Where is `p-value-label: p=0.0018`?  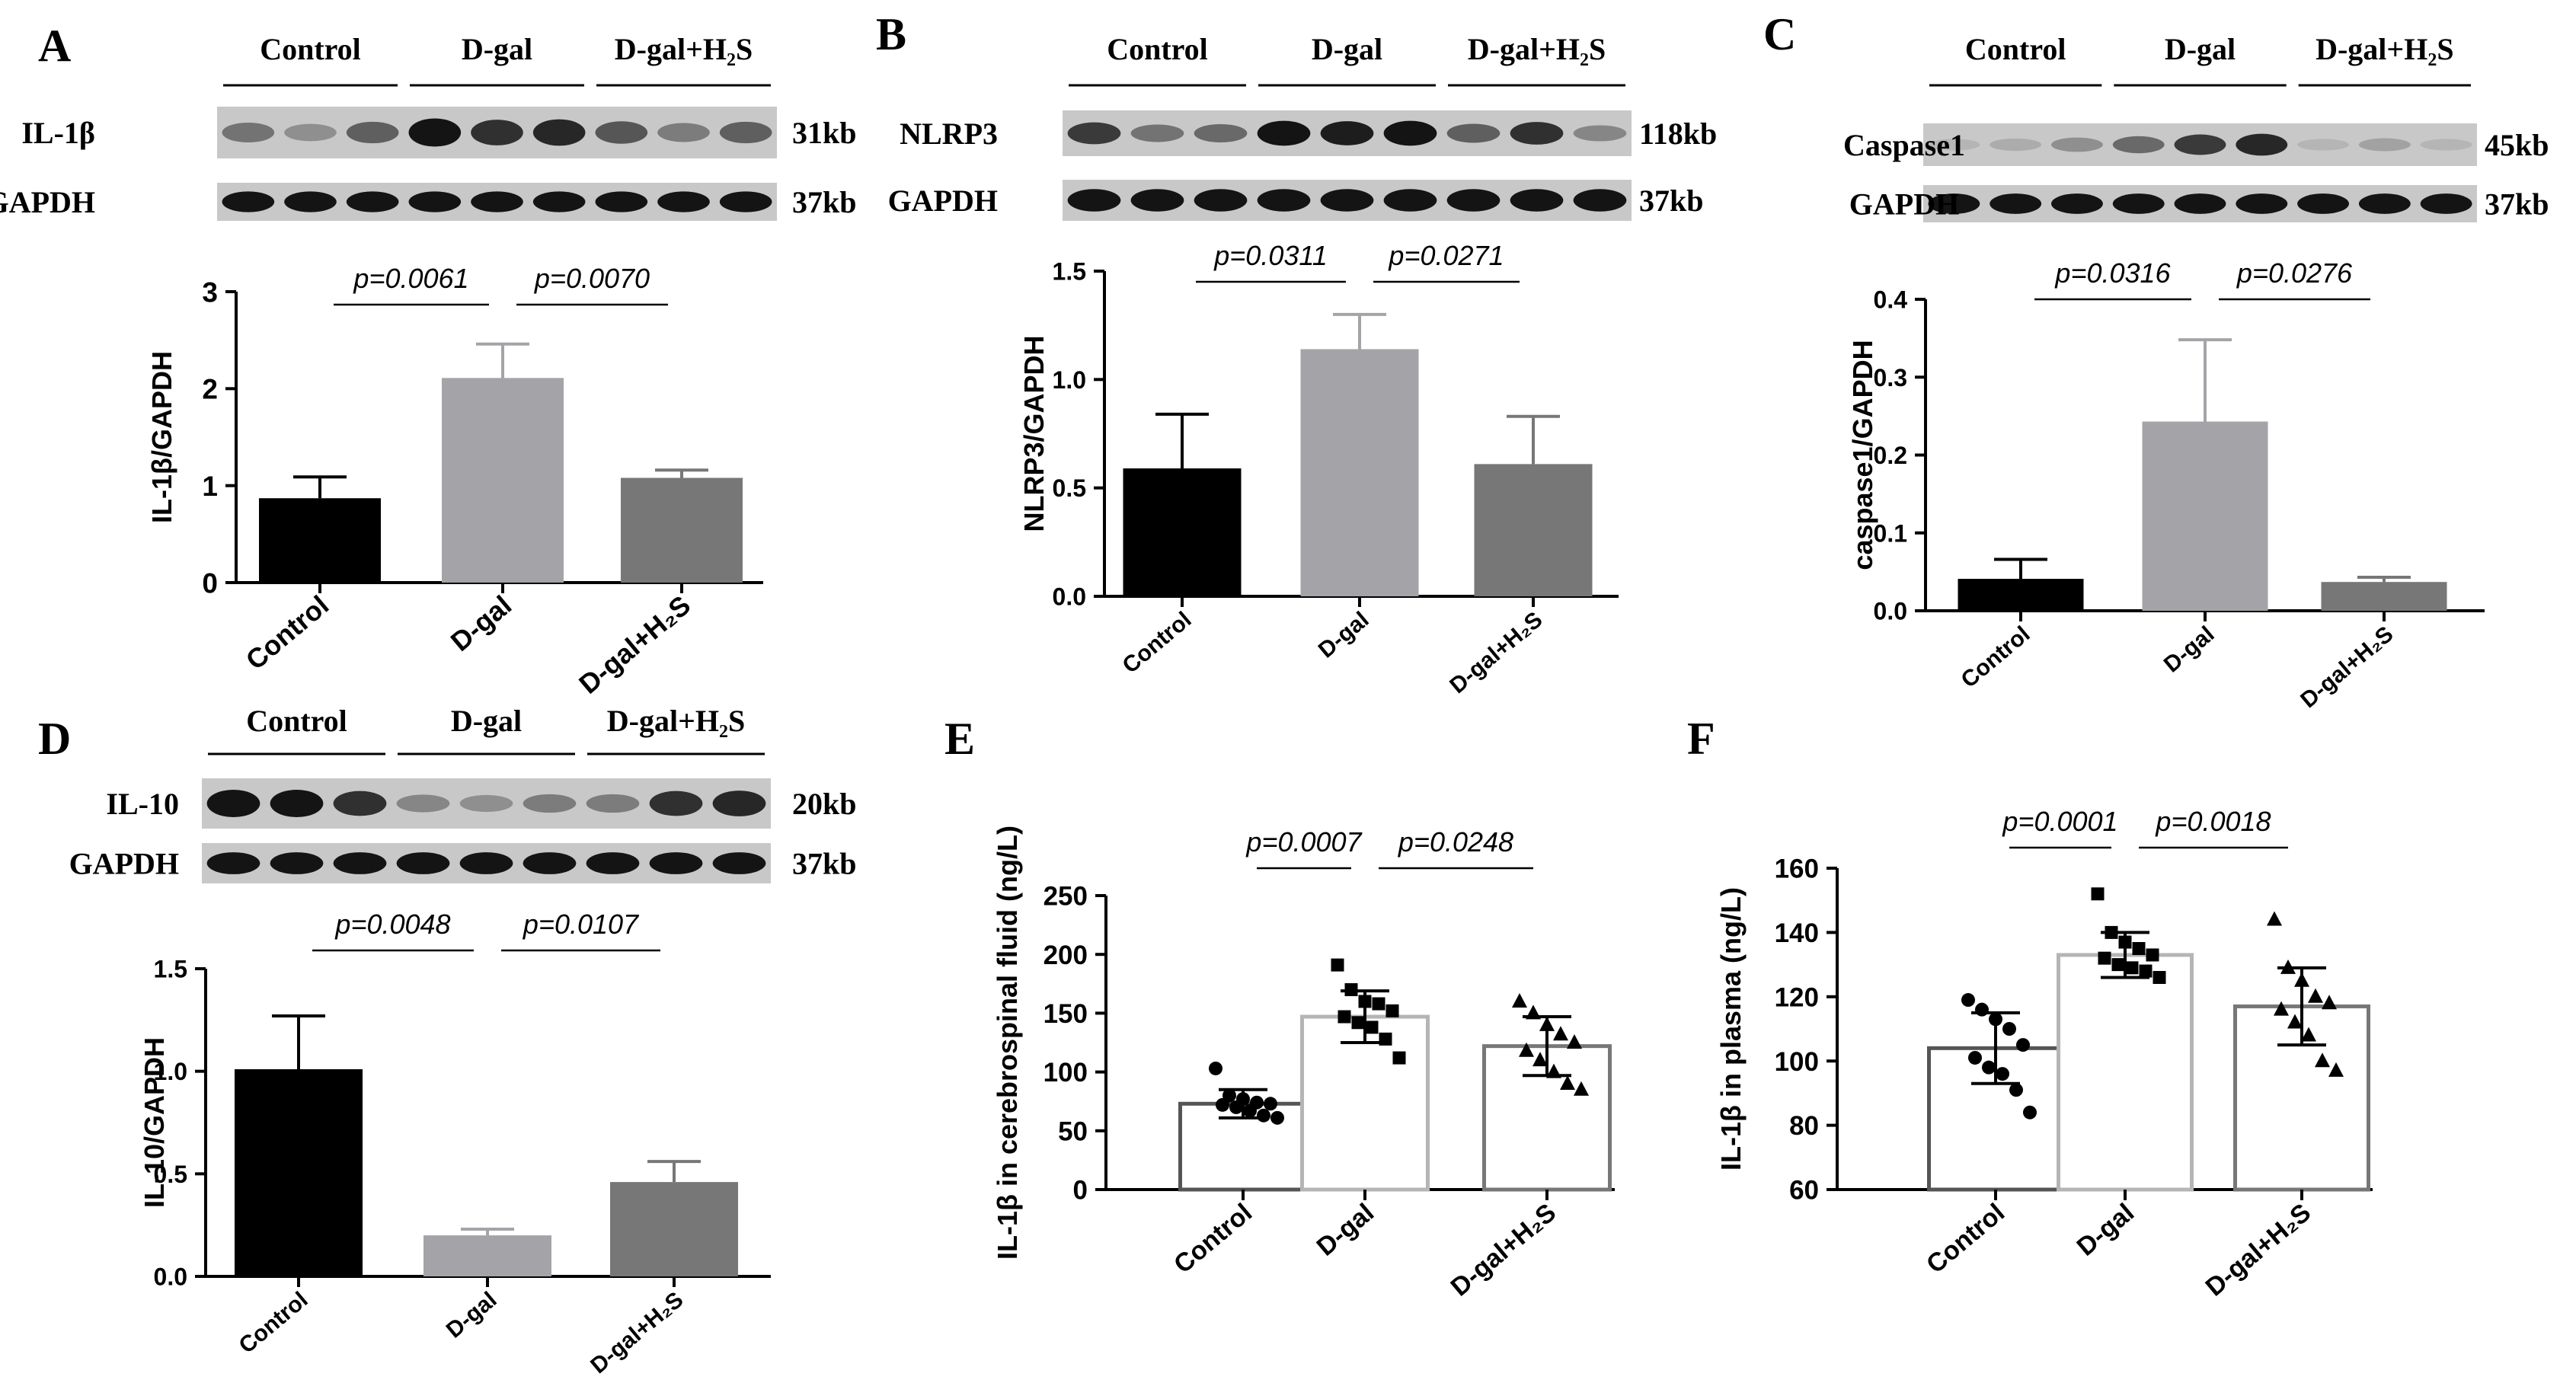
p-value-label: p=0.0018 is located at coordinates (2213, 822).